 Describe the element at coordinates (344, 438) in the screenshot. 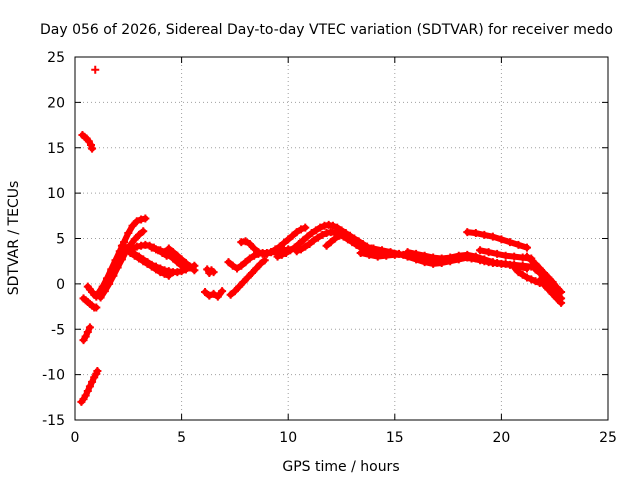

I see `x-tick-labels: 0 5 10 15 20 25` at that location.